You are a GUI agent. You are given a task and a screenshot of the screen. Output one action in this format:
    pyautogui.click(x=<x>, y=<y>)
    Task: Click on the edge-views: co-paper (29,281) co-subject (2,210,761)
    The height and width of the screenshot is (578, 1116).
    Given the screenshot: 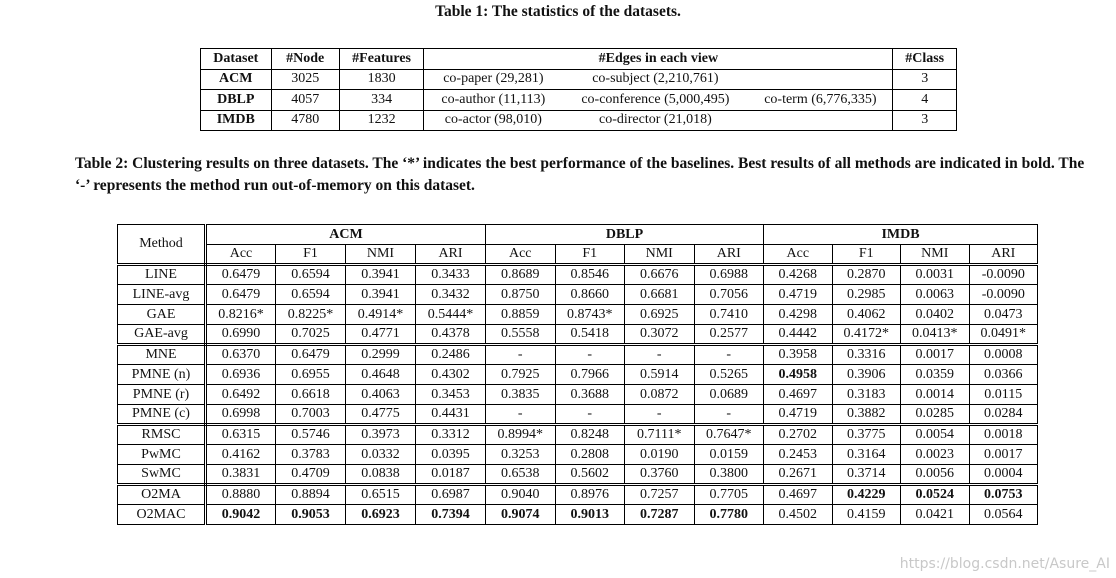 What is the action you would take?
    pyautogui.click(x=658, y=79)
    